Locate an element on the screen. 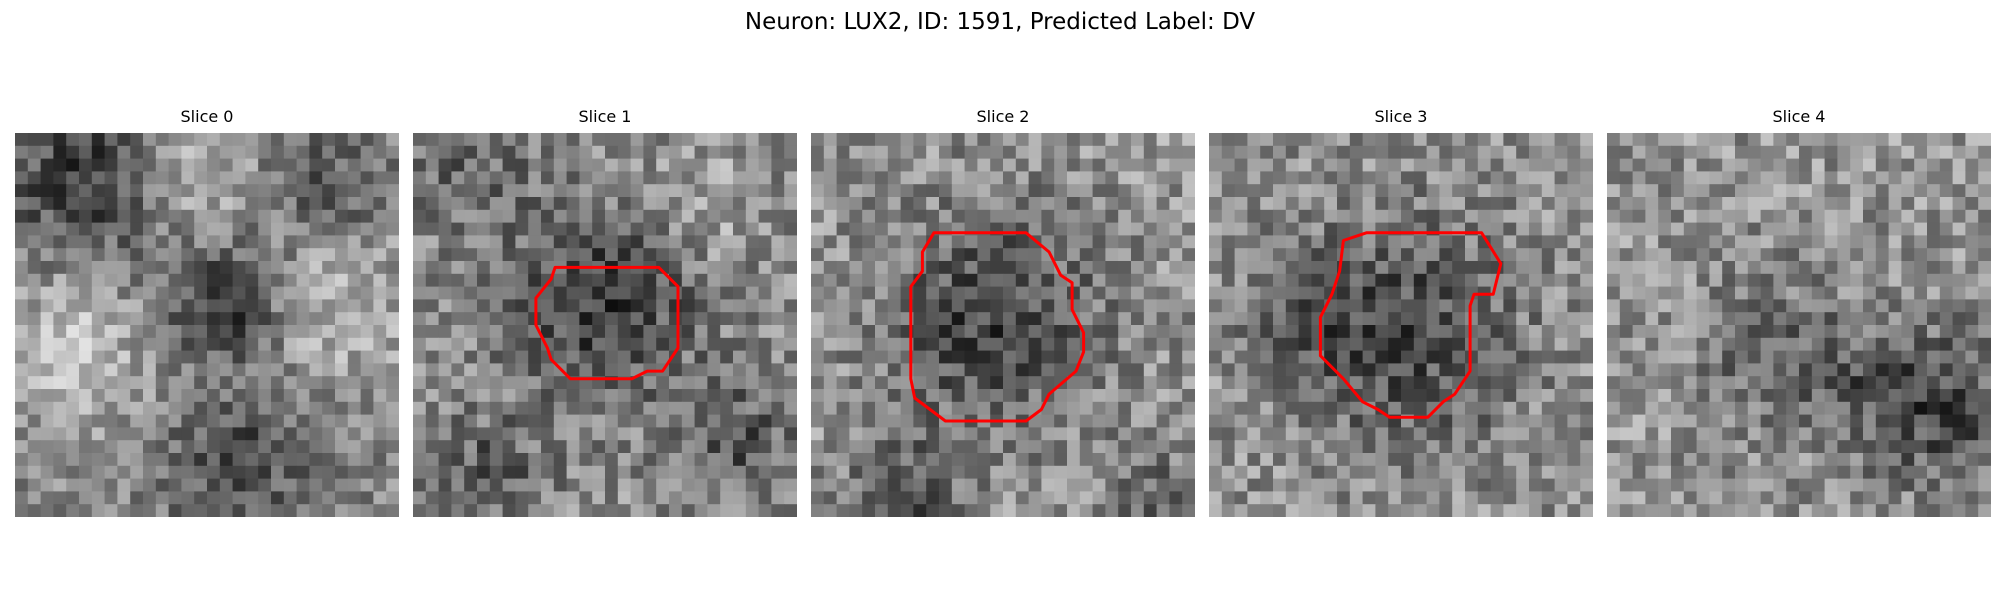 Image resolution: width=2000 pixels, height=600 pixels. slice-title: Slice 0 is located at coordinates (207, 116).